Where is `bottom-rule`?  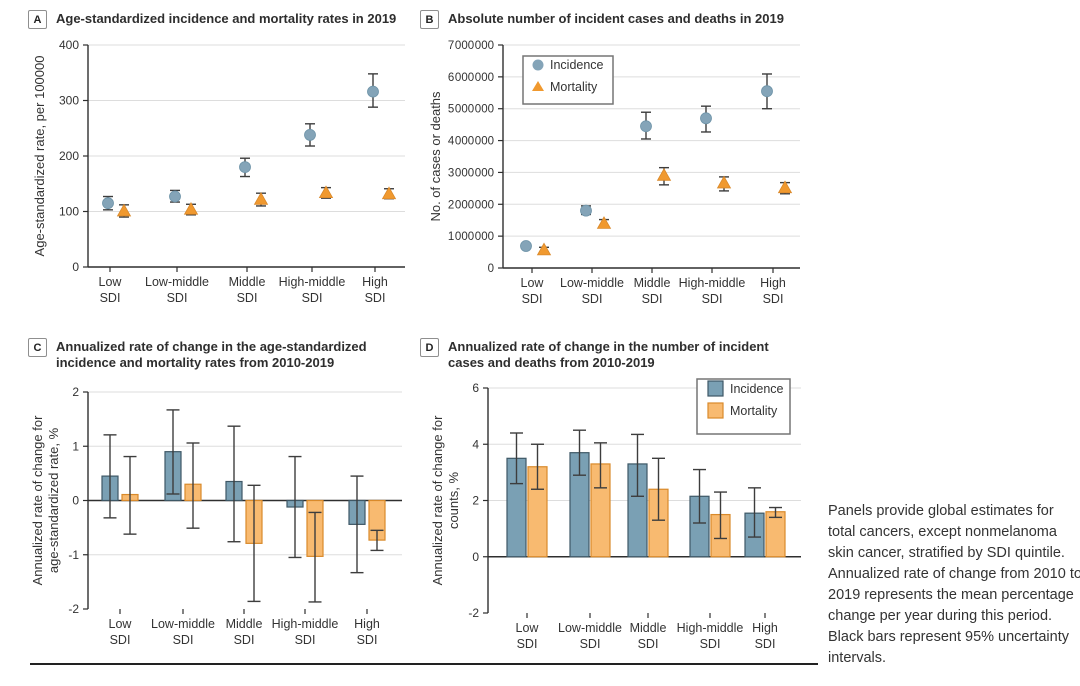
bottom-rule is located at coordinates (424, 664).